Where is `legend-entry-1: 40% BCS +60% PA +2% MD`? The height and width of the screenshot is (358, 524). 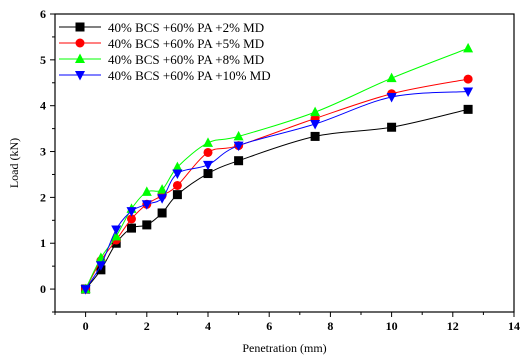 legend-entry-1: 40% BCS +60% PA +2% MD is located at coordinates (161, 27).